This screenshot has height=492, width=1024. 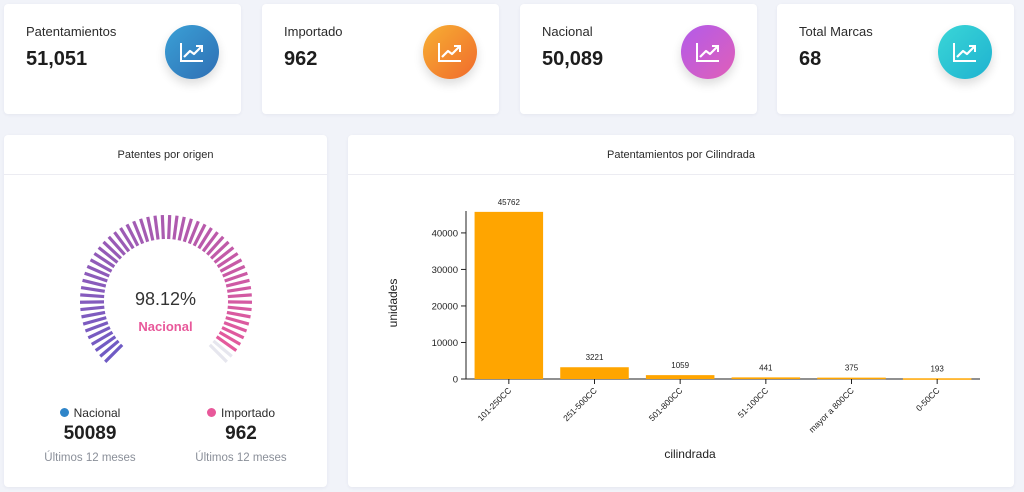 I want to click on stat-card-patentamientos: Patentamientos 51,051, so click(x=122, y=59).